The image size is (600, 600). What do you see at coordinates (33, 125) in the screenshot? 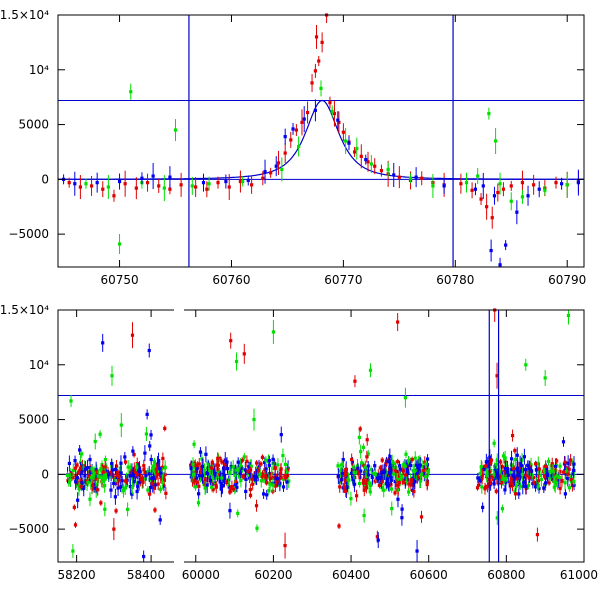
I see `y-tick-label: 5000` at bounding box center [33, 125].